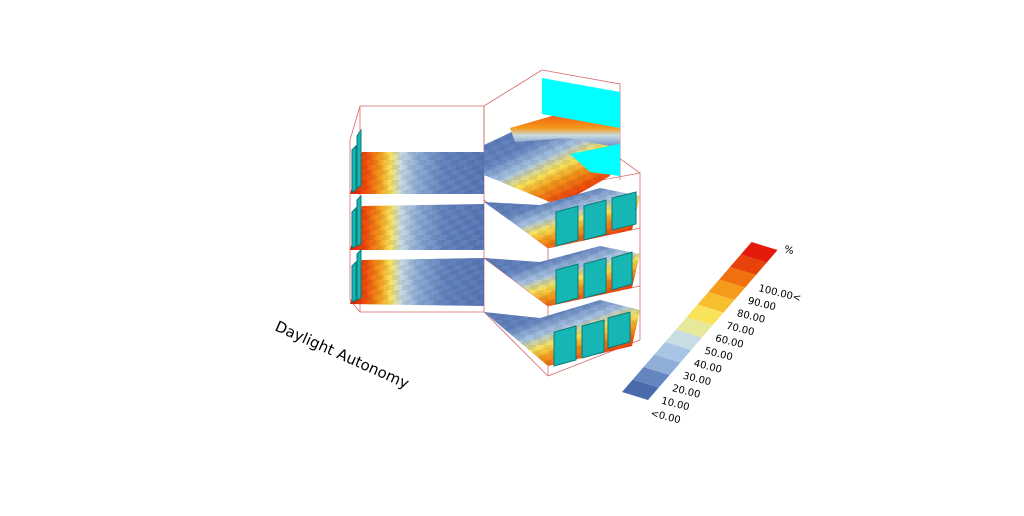 This screenshot has width=1024, height=516. What do you see at coordinates (581, 127) in the screenshot?
I see `glazing` at bounding box center [581, 127].